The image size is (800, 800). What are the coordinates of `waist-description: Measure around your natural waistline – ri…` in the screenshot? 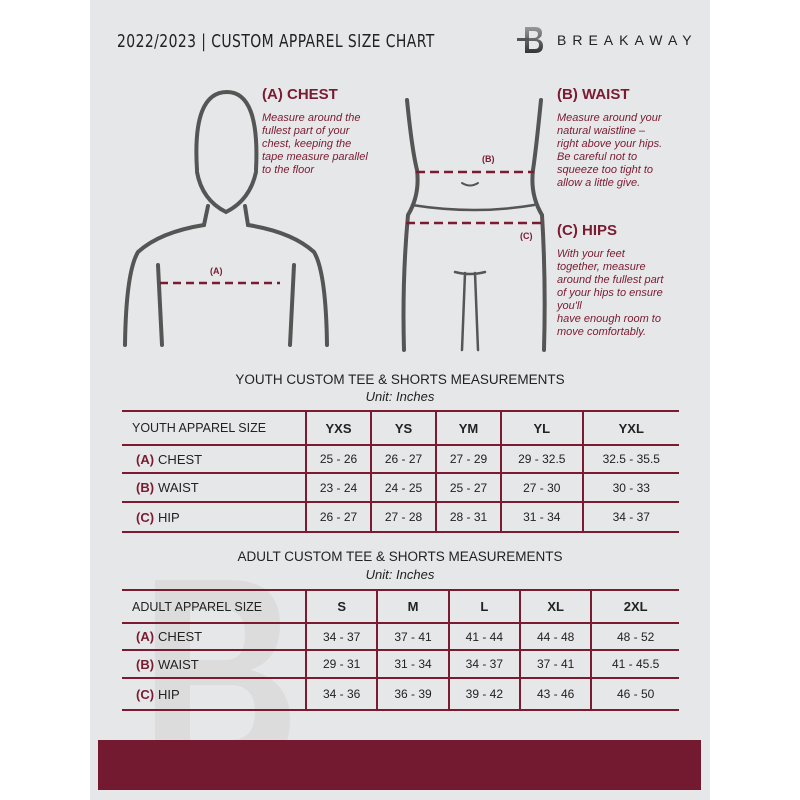 It's located at (627, 151).